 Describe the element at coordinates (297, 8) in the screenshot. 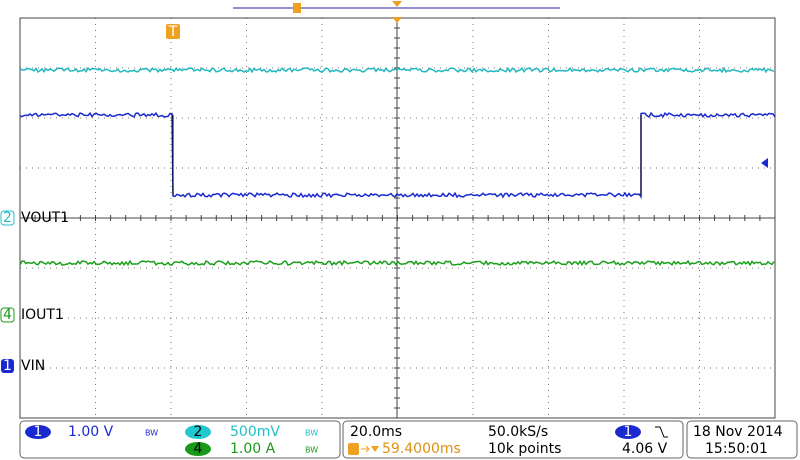

I see `record-trigger-marker` at that location.